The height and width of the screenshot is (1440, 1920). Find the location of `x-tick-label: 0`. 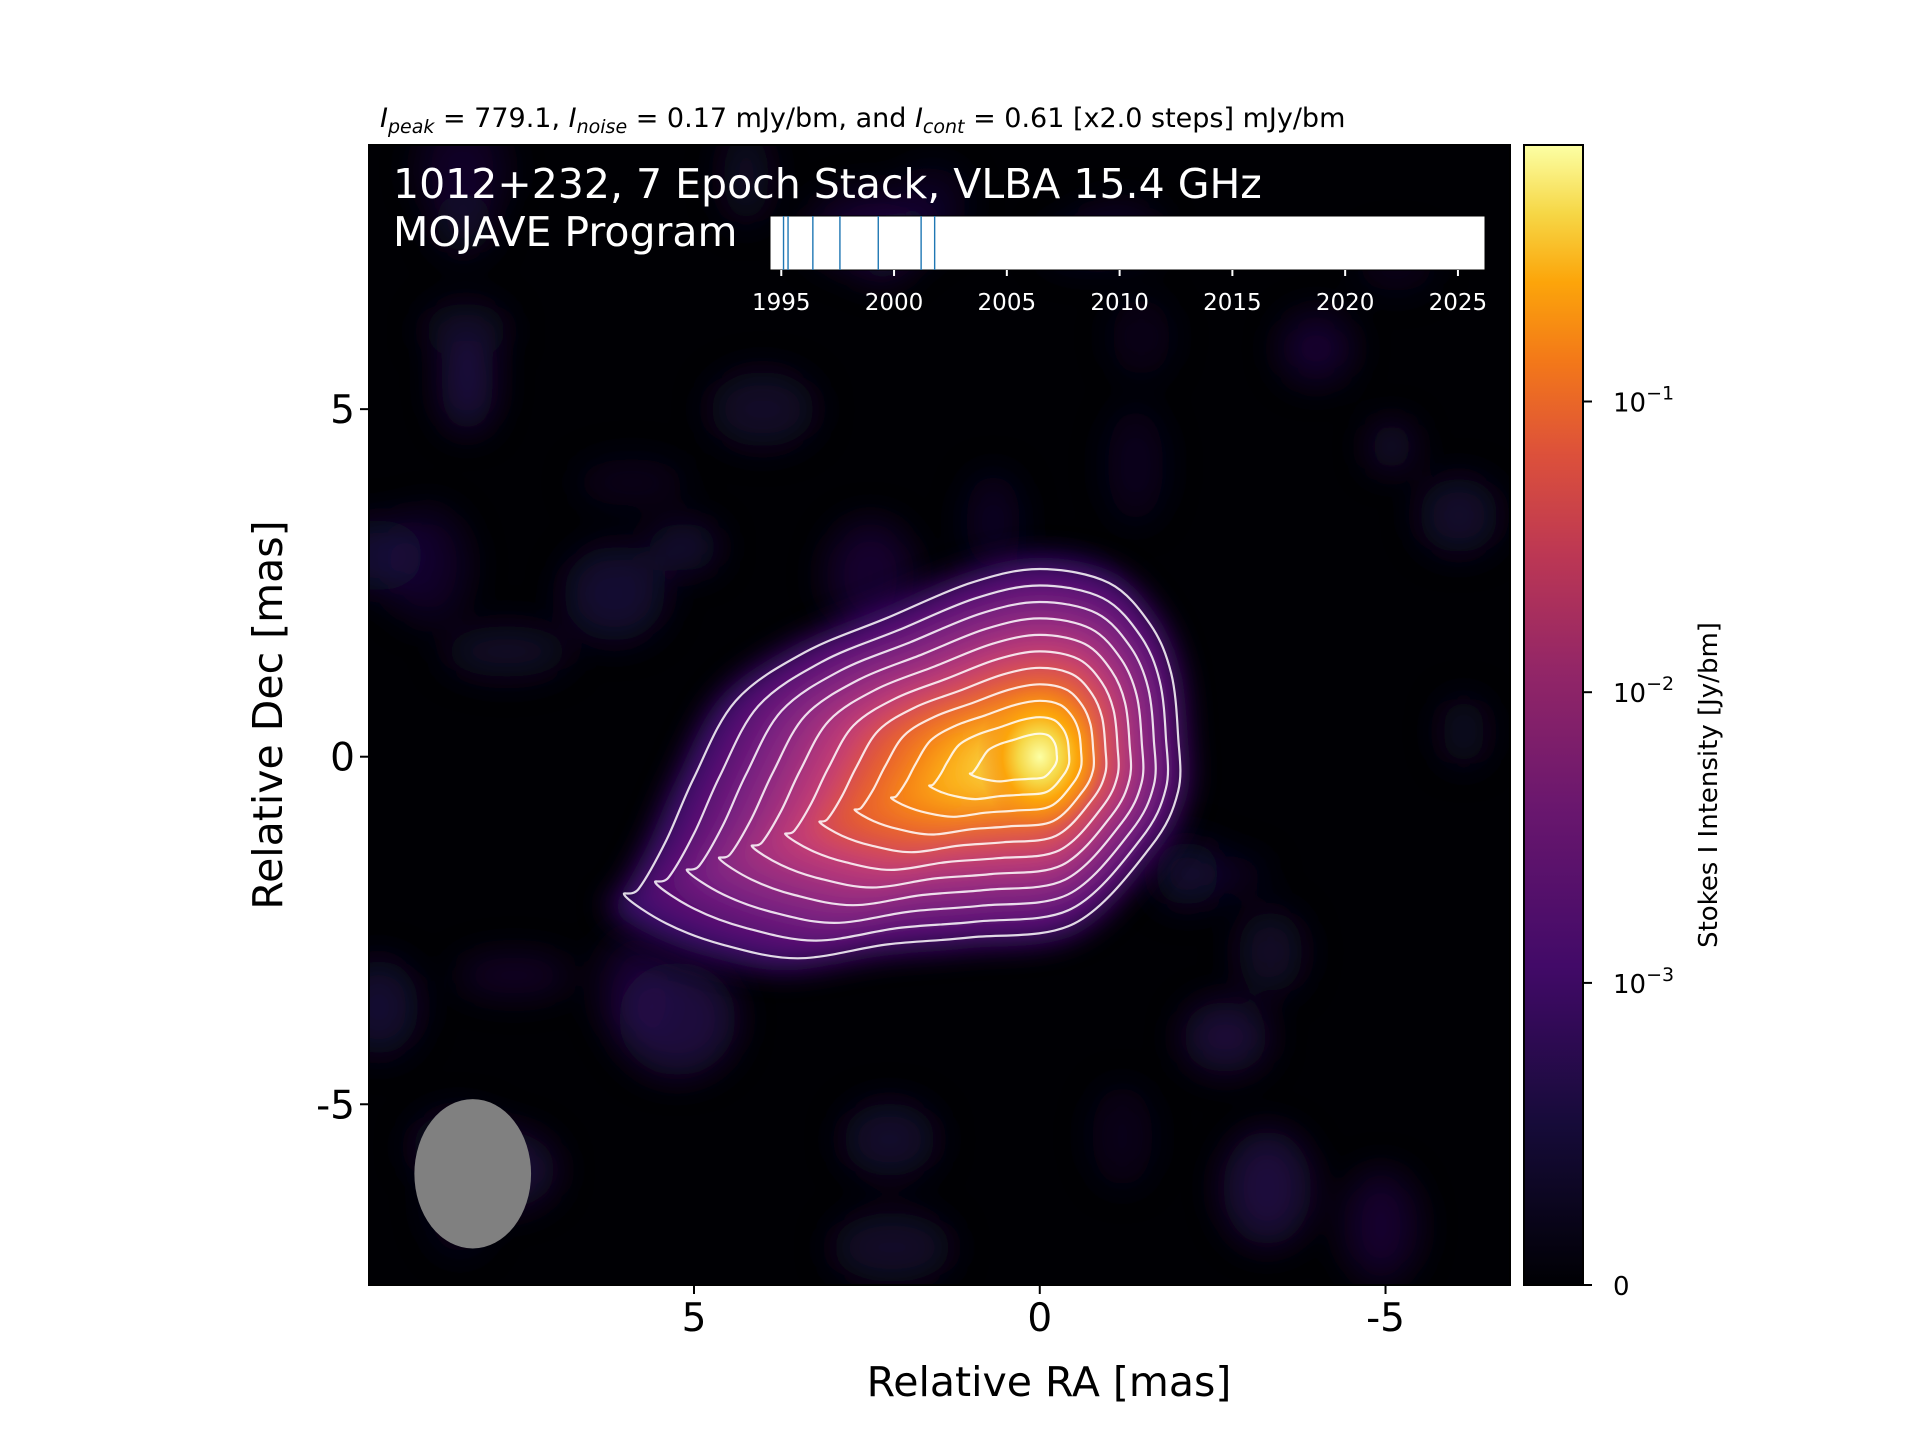

x-tick-label: 0 is located at coordinates (1039, 1318).